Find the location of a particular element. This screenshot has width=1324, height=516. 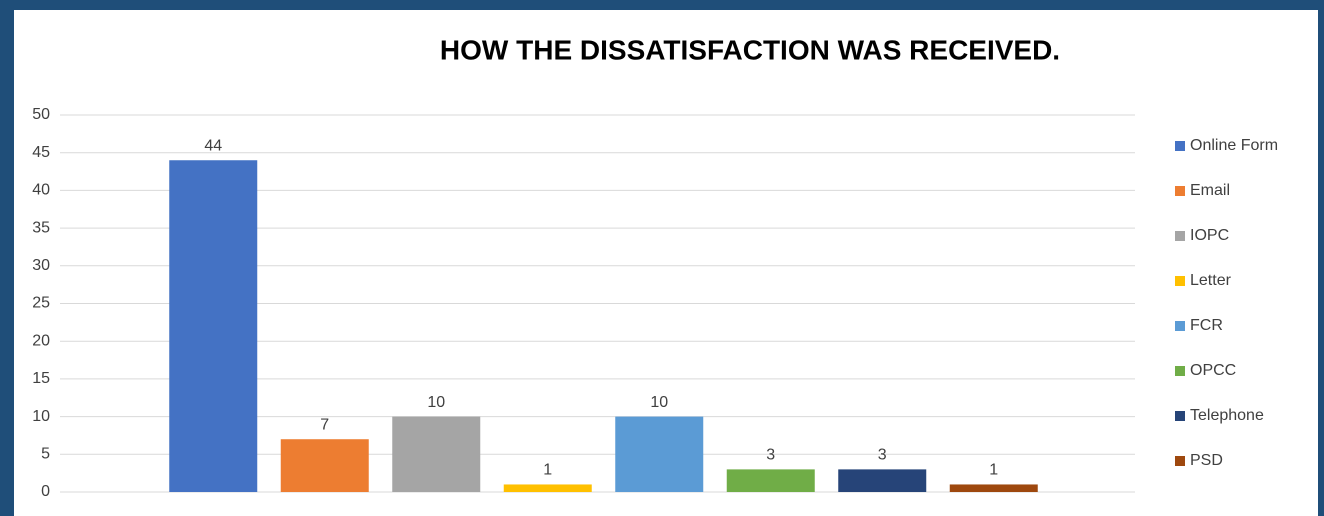

y-tick-label: 20 is located at coordinates (41, 340).